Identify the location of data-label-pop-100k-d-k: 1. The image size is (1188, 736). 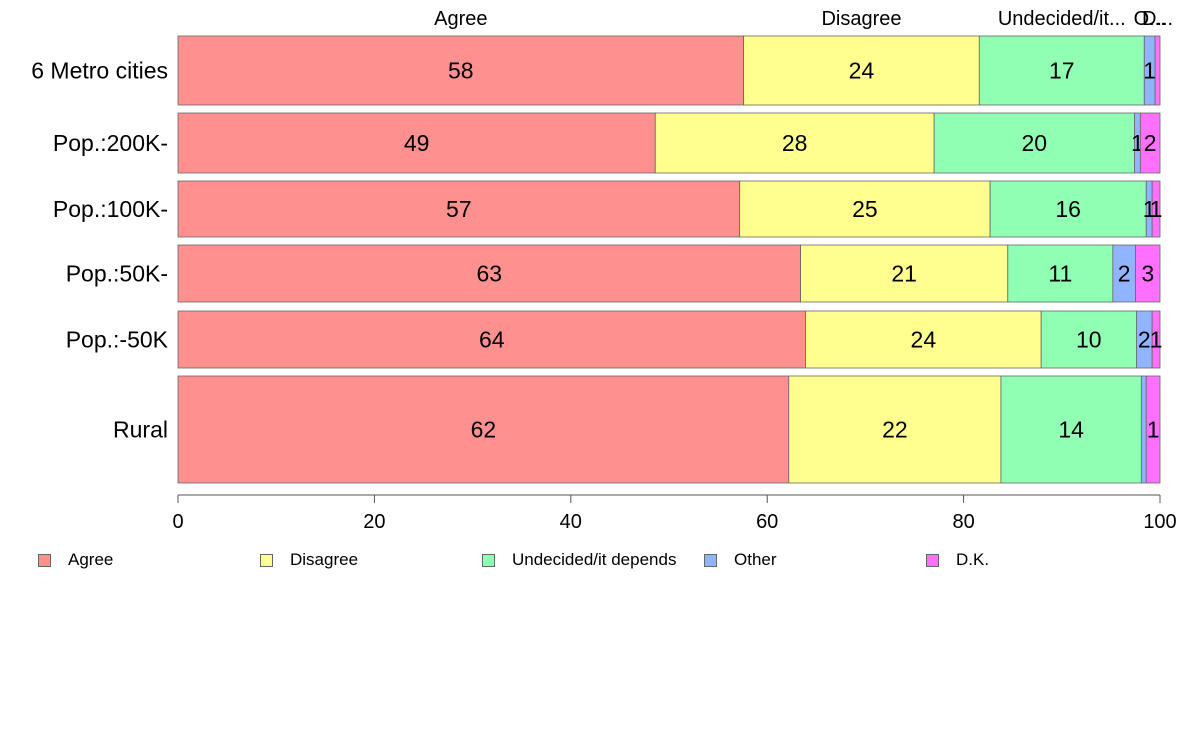
(1156, 209).